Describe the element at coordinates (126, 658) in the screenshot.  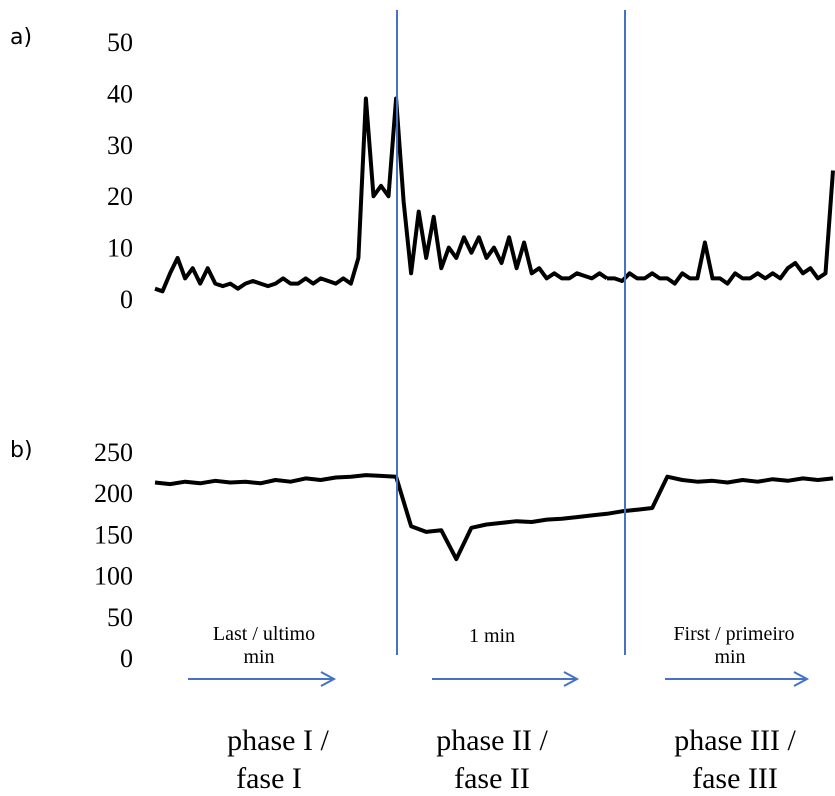
I see `y-tick-label-b-0: 0` at that location.